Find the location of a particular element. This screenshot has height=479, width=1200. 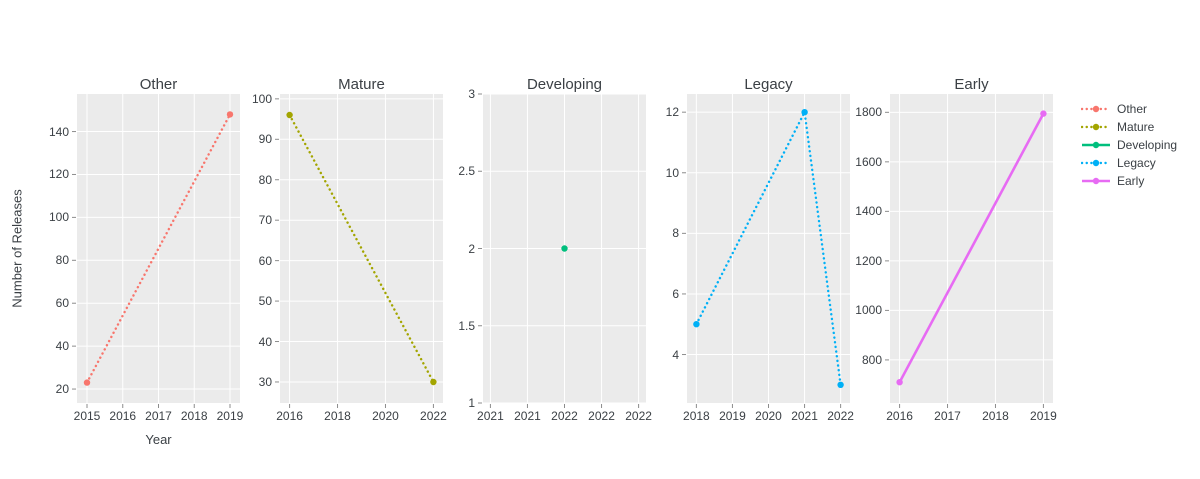

legend-item-mature: Mature is located at coordinates (1129, 127).